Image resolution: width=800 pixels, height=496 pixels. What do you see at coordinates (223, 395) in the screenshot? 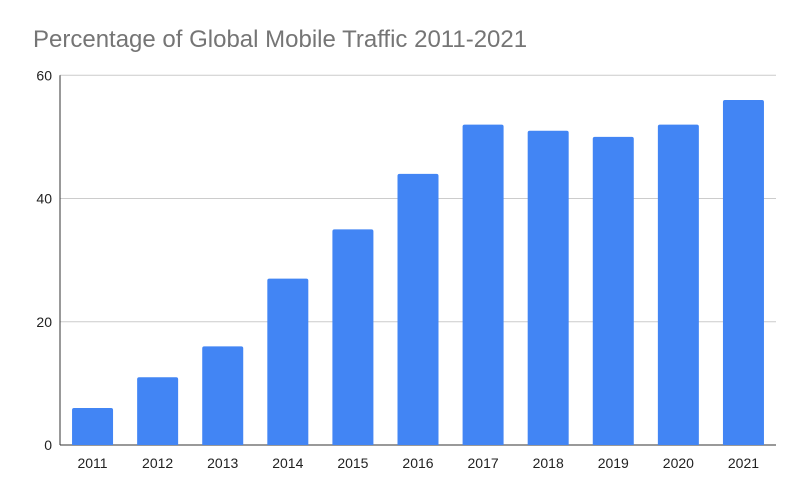
I see `bar-2013` at bounding box center [223, 395].